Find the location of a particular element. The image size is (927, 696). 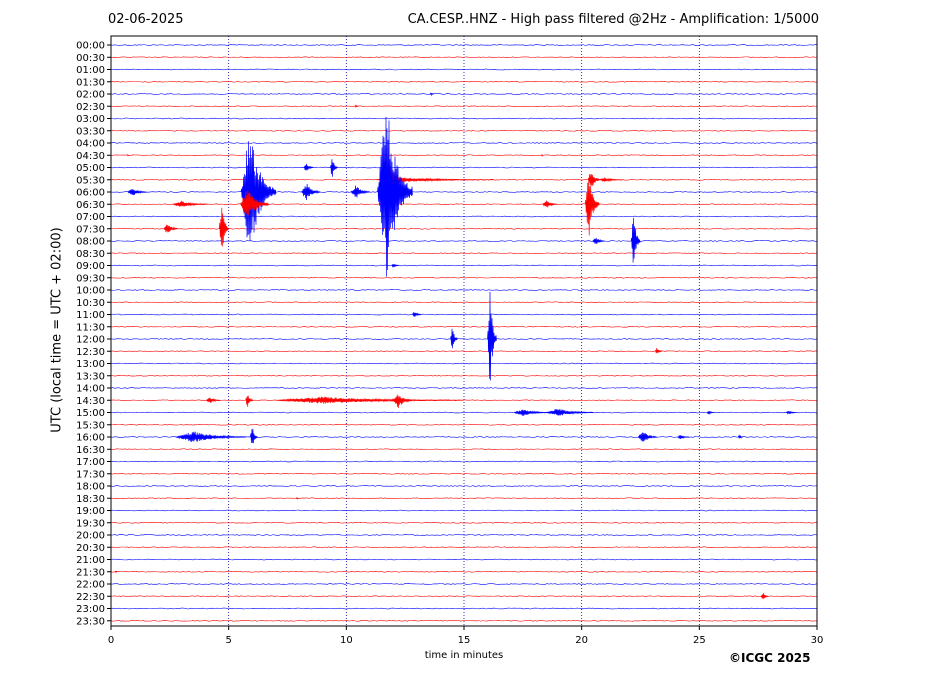

event-2230-27.7 is located at coordinates (764, 596).